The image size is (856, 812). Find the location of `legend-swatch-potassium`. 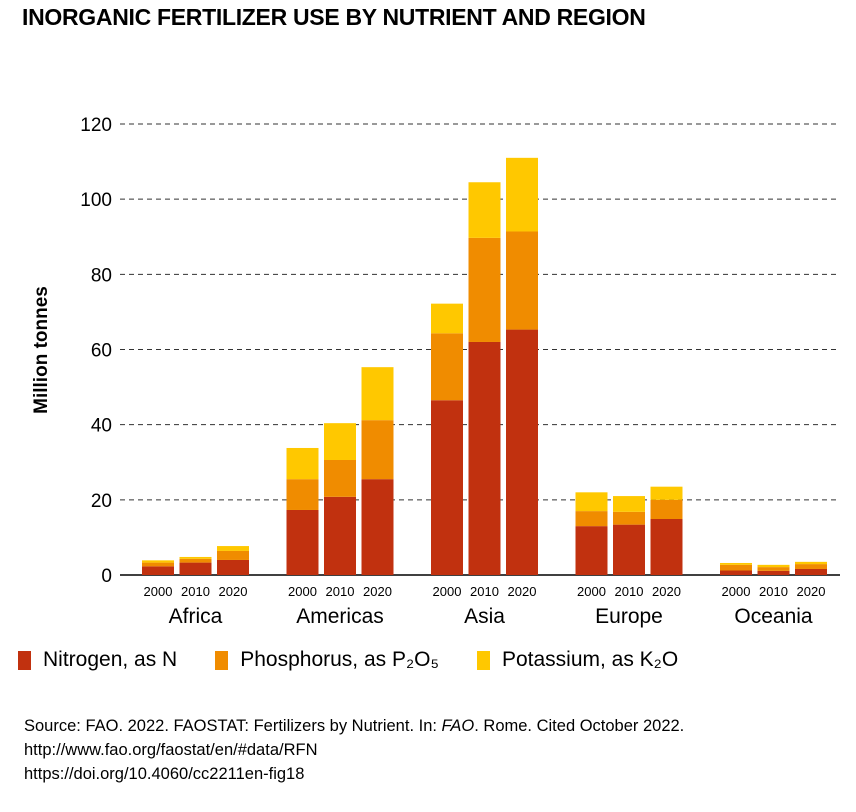

legend-swatch-potassium is located at coordinates (483, 660).